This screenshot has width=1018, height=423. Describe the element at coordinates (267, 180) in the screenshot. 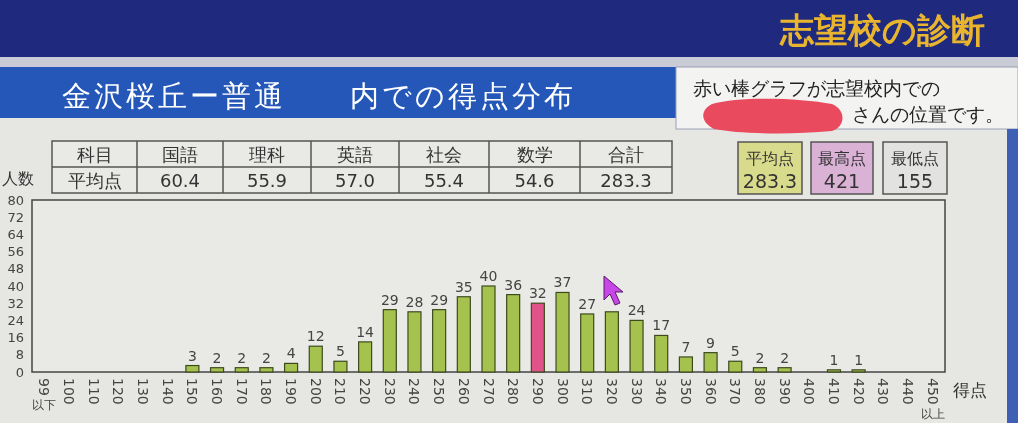

I see `text: 55.9` at that location.